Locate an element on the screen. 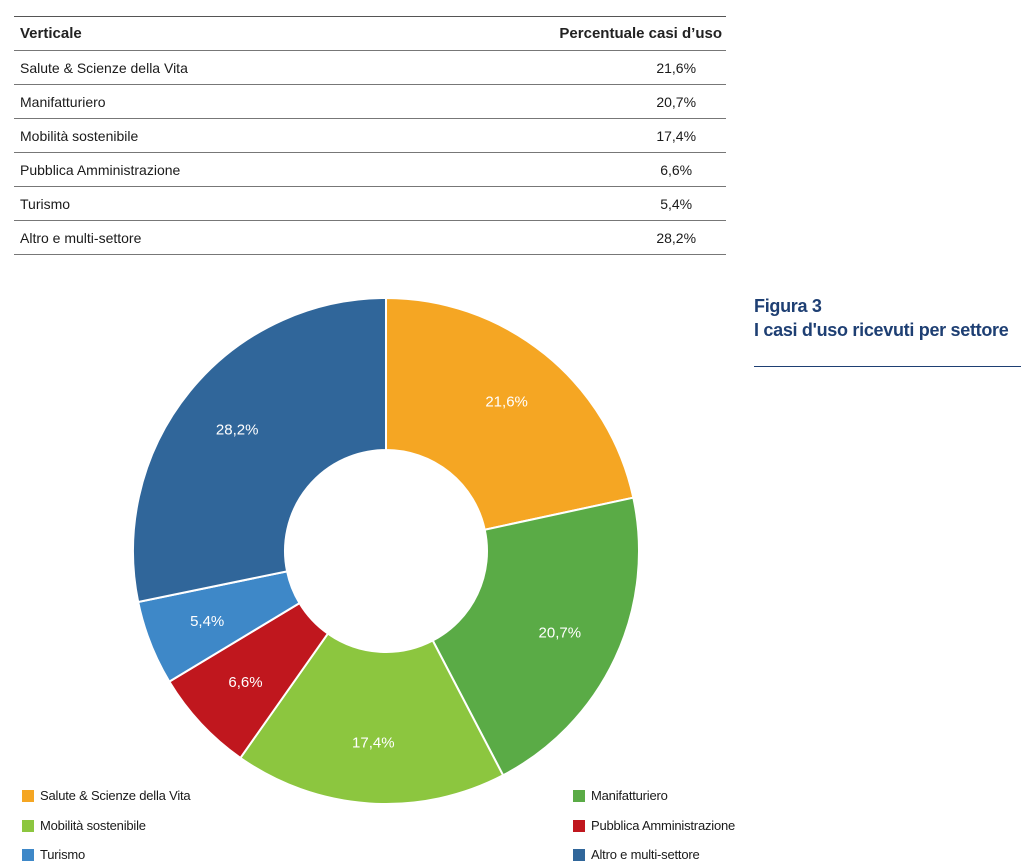  legend-item-manifatturiero: Manifatturiero is located at coordinates (620, 795).